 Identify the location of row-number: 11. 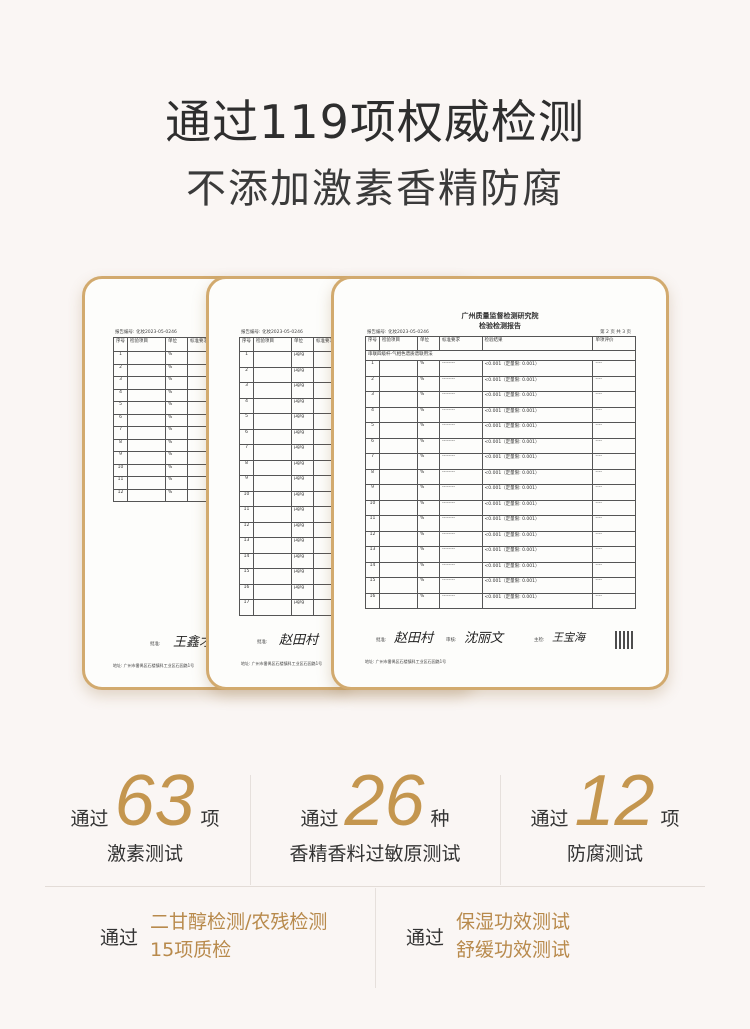
(246, 514).